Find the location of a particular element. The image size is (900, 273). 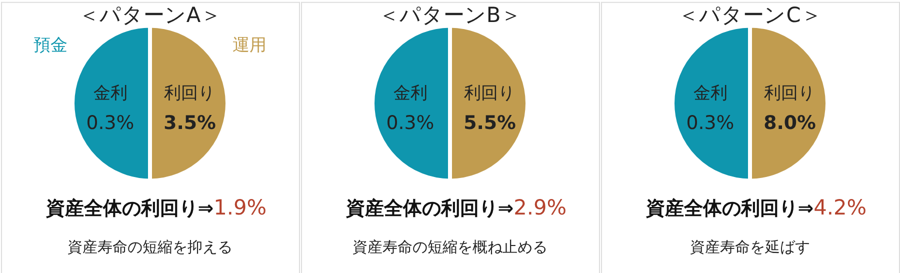

text: 5.5% is located at coordinates (490, 123).